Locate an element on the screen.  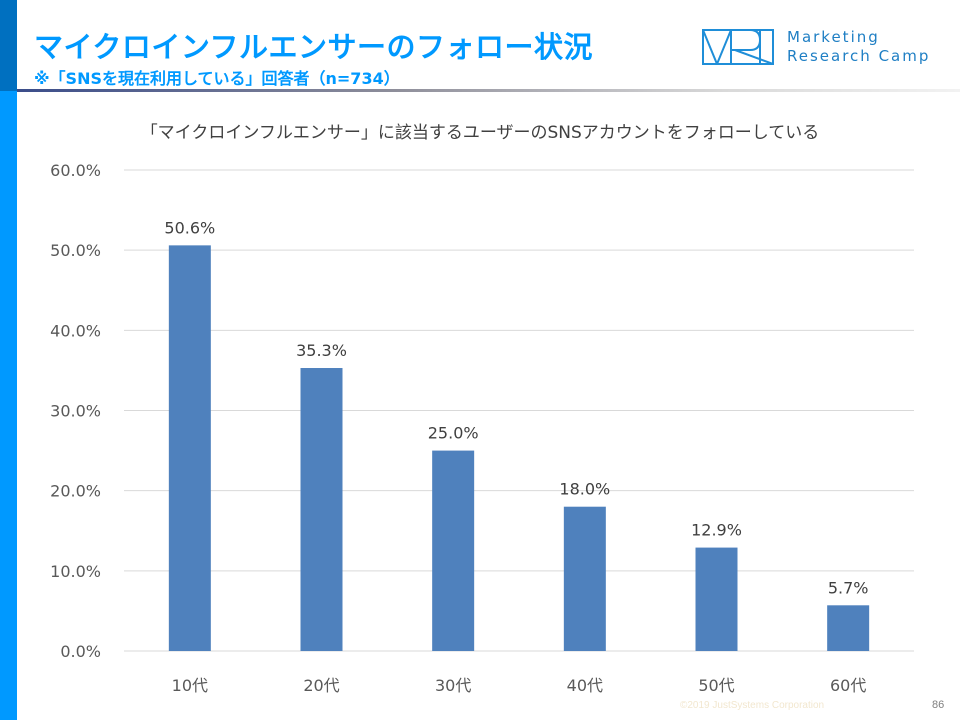
x-tick-label: 30代 is located at coordinates (453, 685).